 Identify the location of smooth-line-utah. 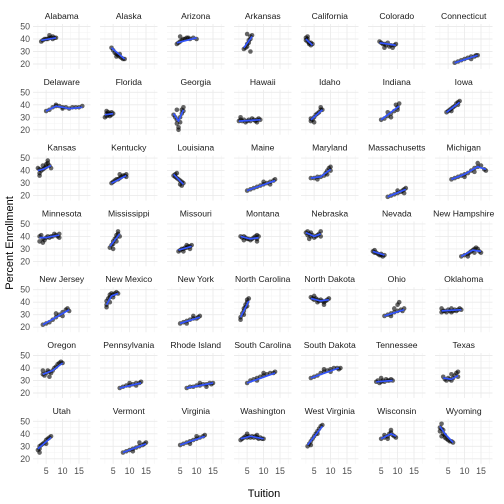
(44, 443).